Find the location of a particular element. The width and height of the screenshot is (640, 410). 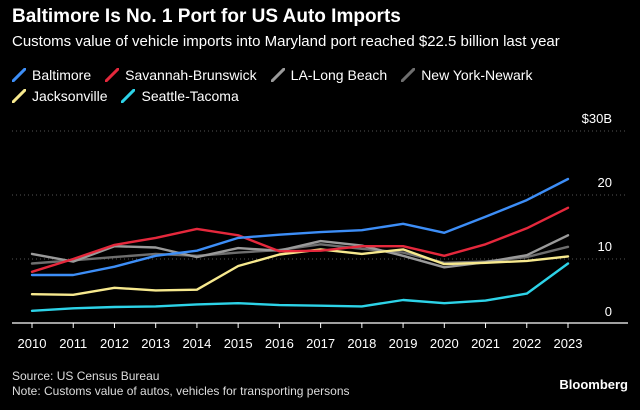

legend-label-la-long-beach: LA-Long Beach is located at coordinates (339, 74).